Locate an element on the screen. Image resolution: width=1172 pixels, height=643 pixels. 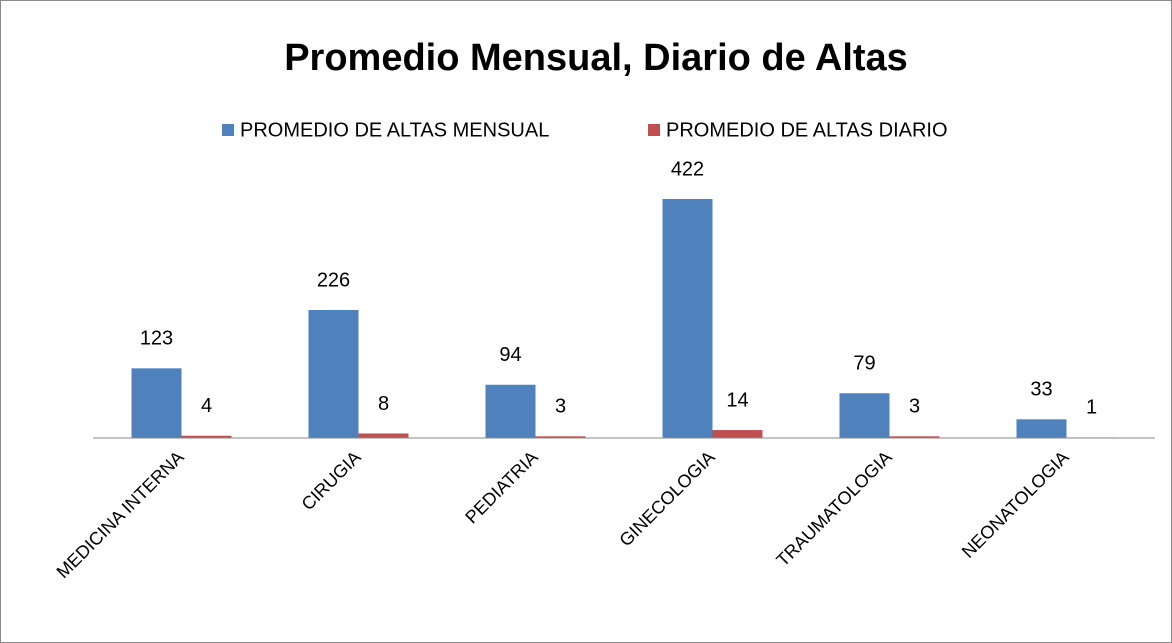
value-label: 4 is located at coordinates (206, 406).